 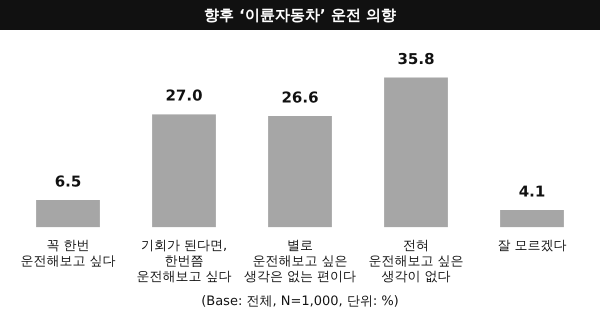 What do you see at coordinates (300, 261) in the screenshot?
I see `x-tick-label: 별로 운전해보고 싶은 생각은 없는 편이다` at bounding box center [300, 261].